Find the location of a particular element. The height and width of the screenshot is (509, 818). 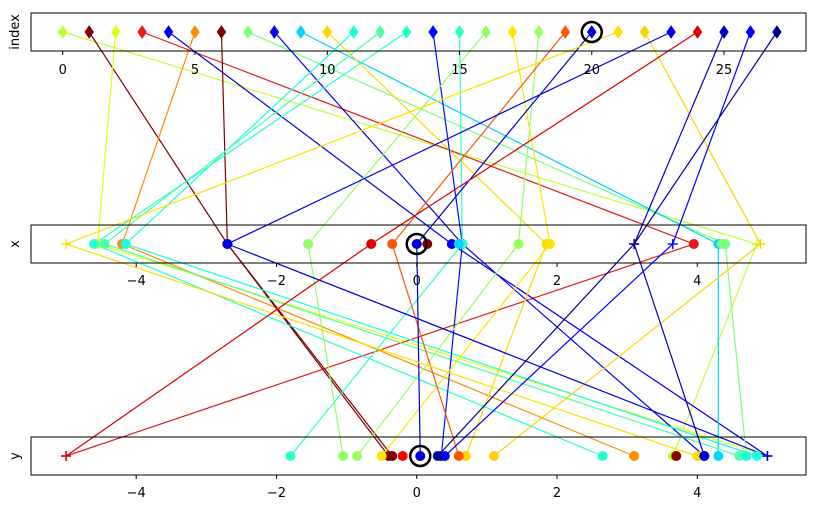

tick-label-y-1: −2 is located at coordinates (276, 493).